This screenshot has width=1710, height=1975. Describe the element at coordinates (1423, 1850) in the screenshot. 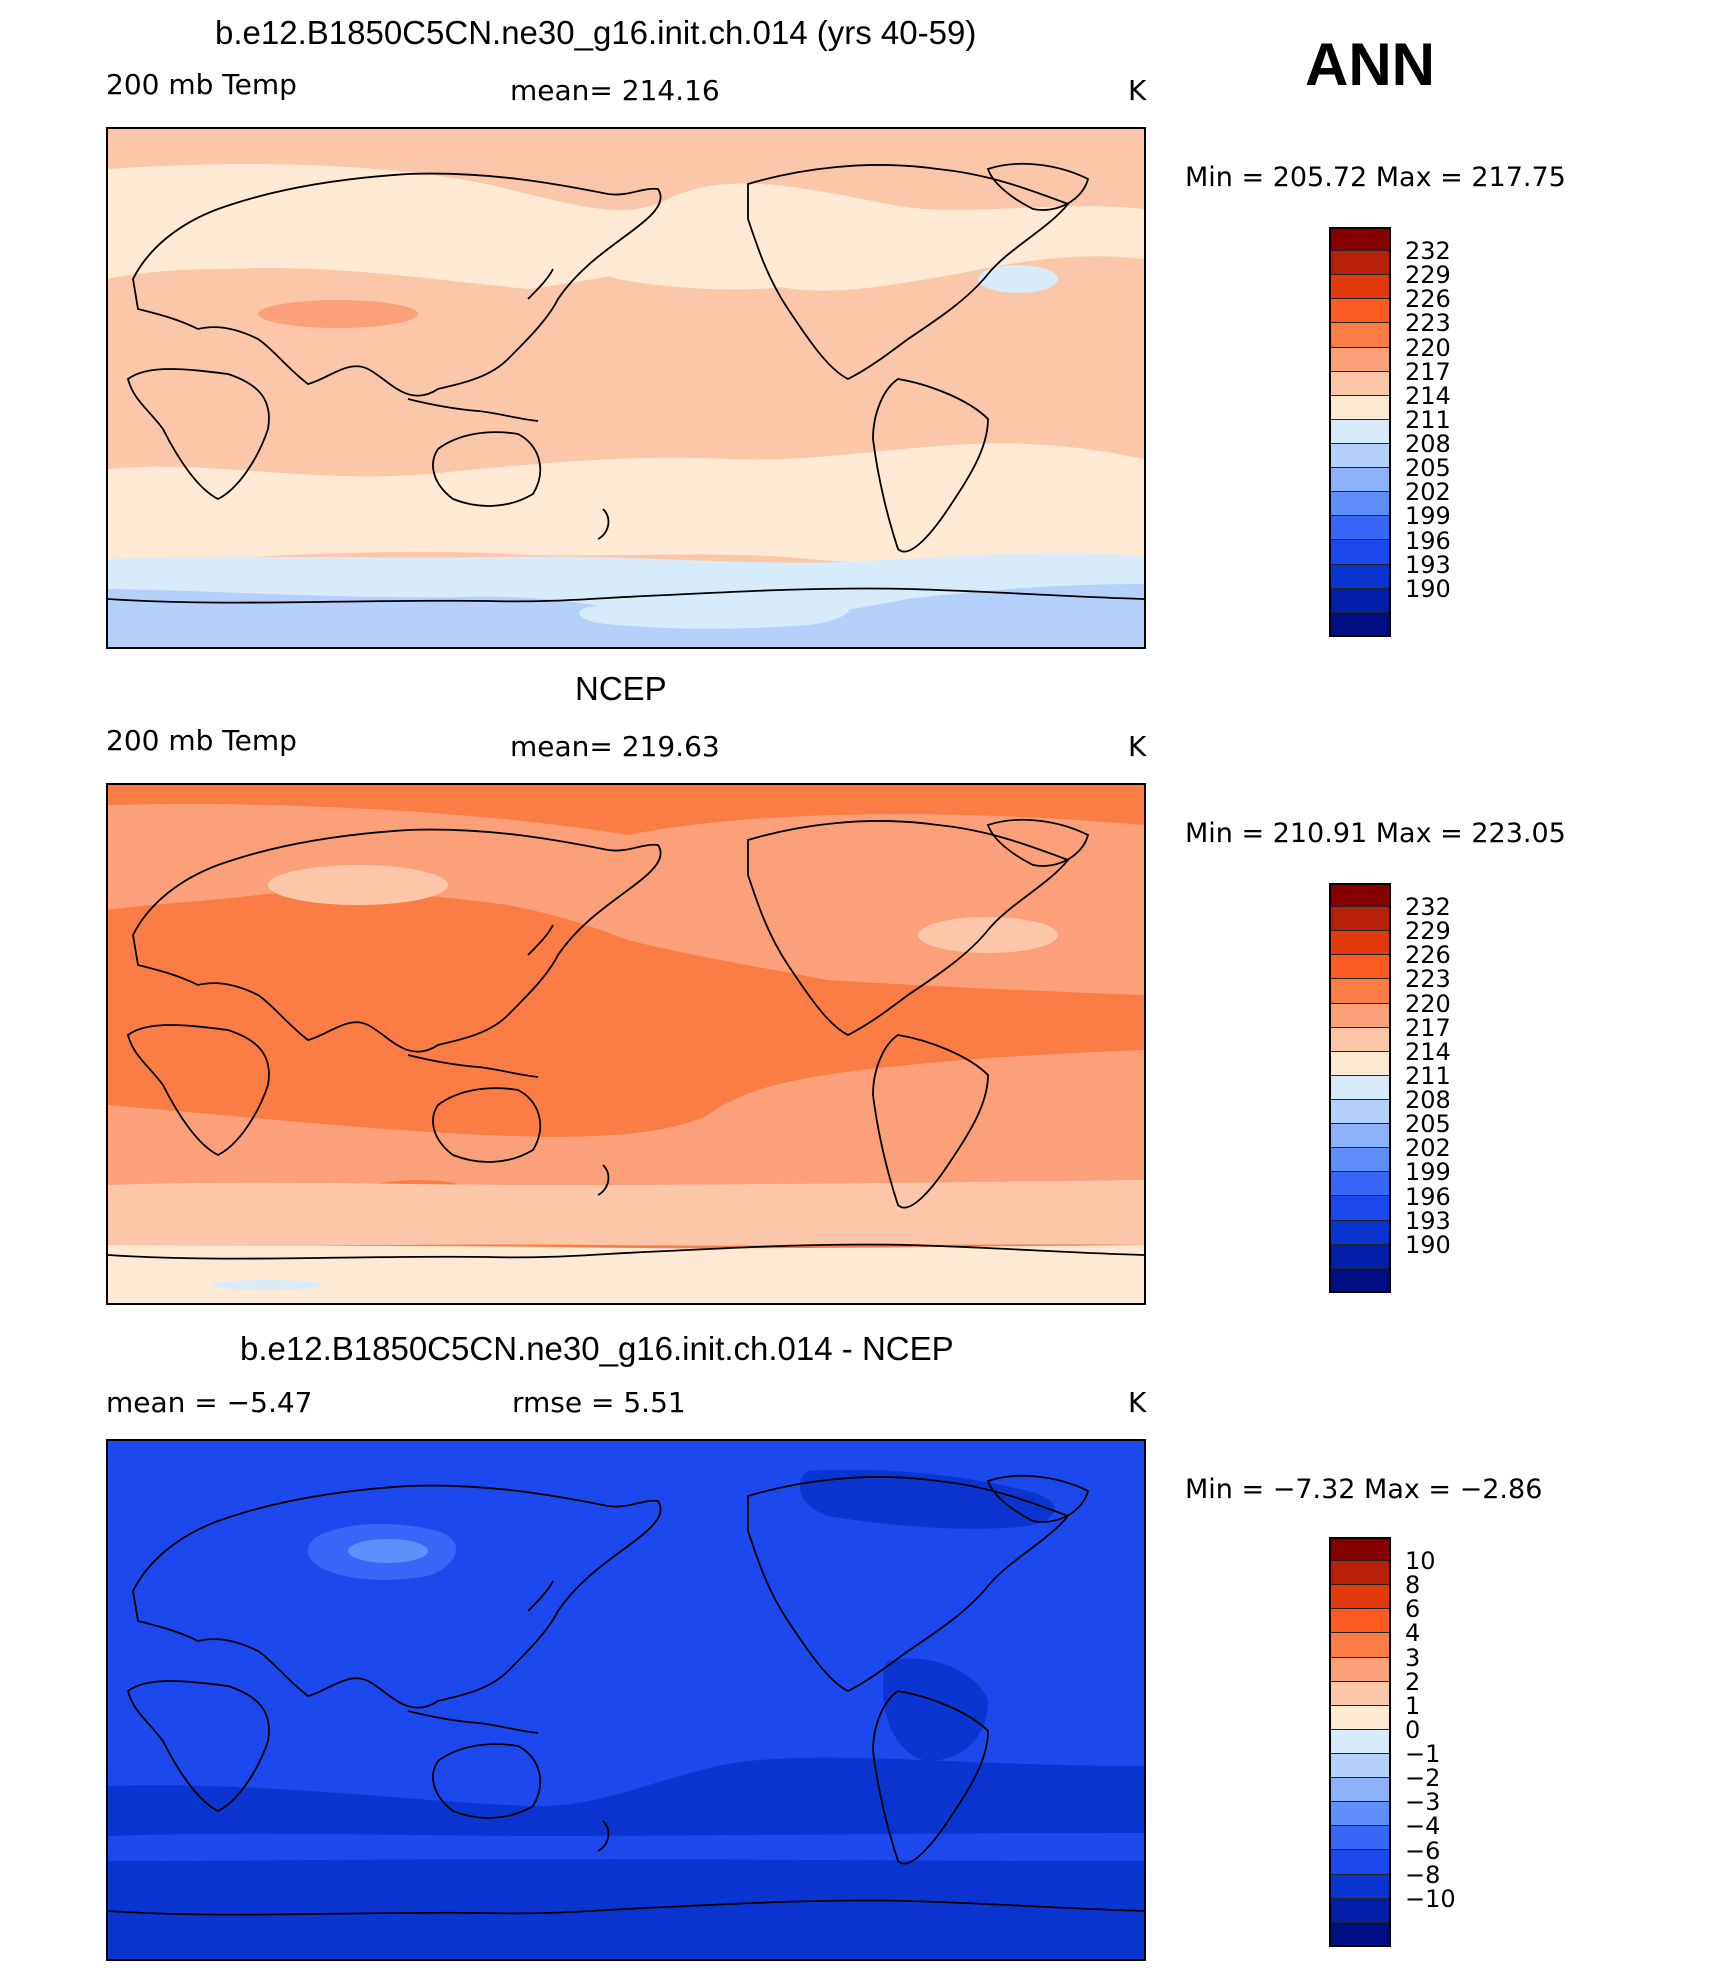

I see `colorbar-tick-label: −6` at that location.